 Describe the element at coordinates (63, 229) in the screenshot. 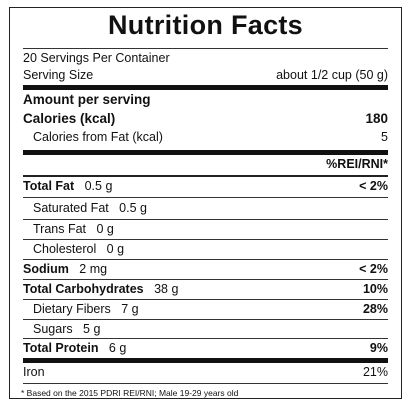

I see `nutrient-label: Trans Fat` at that location.